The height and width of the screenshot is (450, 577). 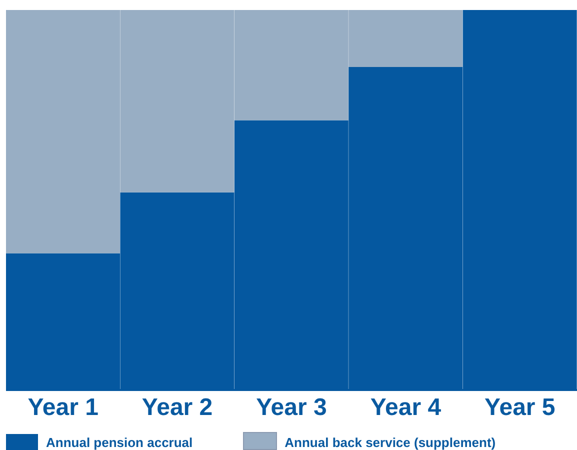 I want to click on legend-label: Annual pension accrual, so click(x=119, y=442).